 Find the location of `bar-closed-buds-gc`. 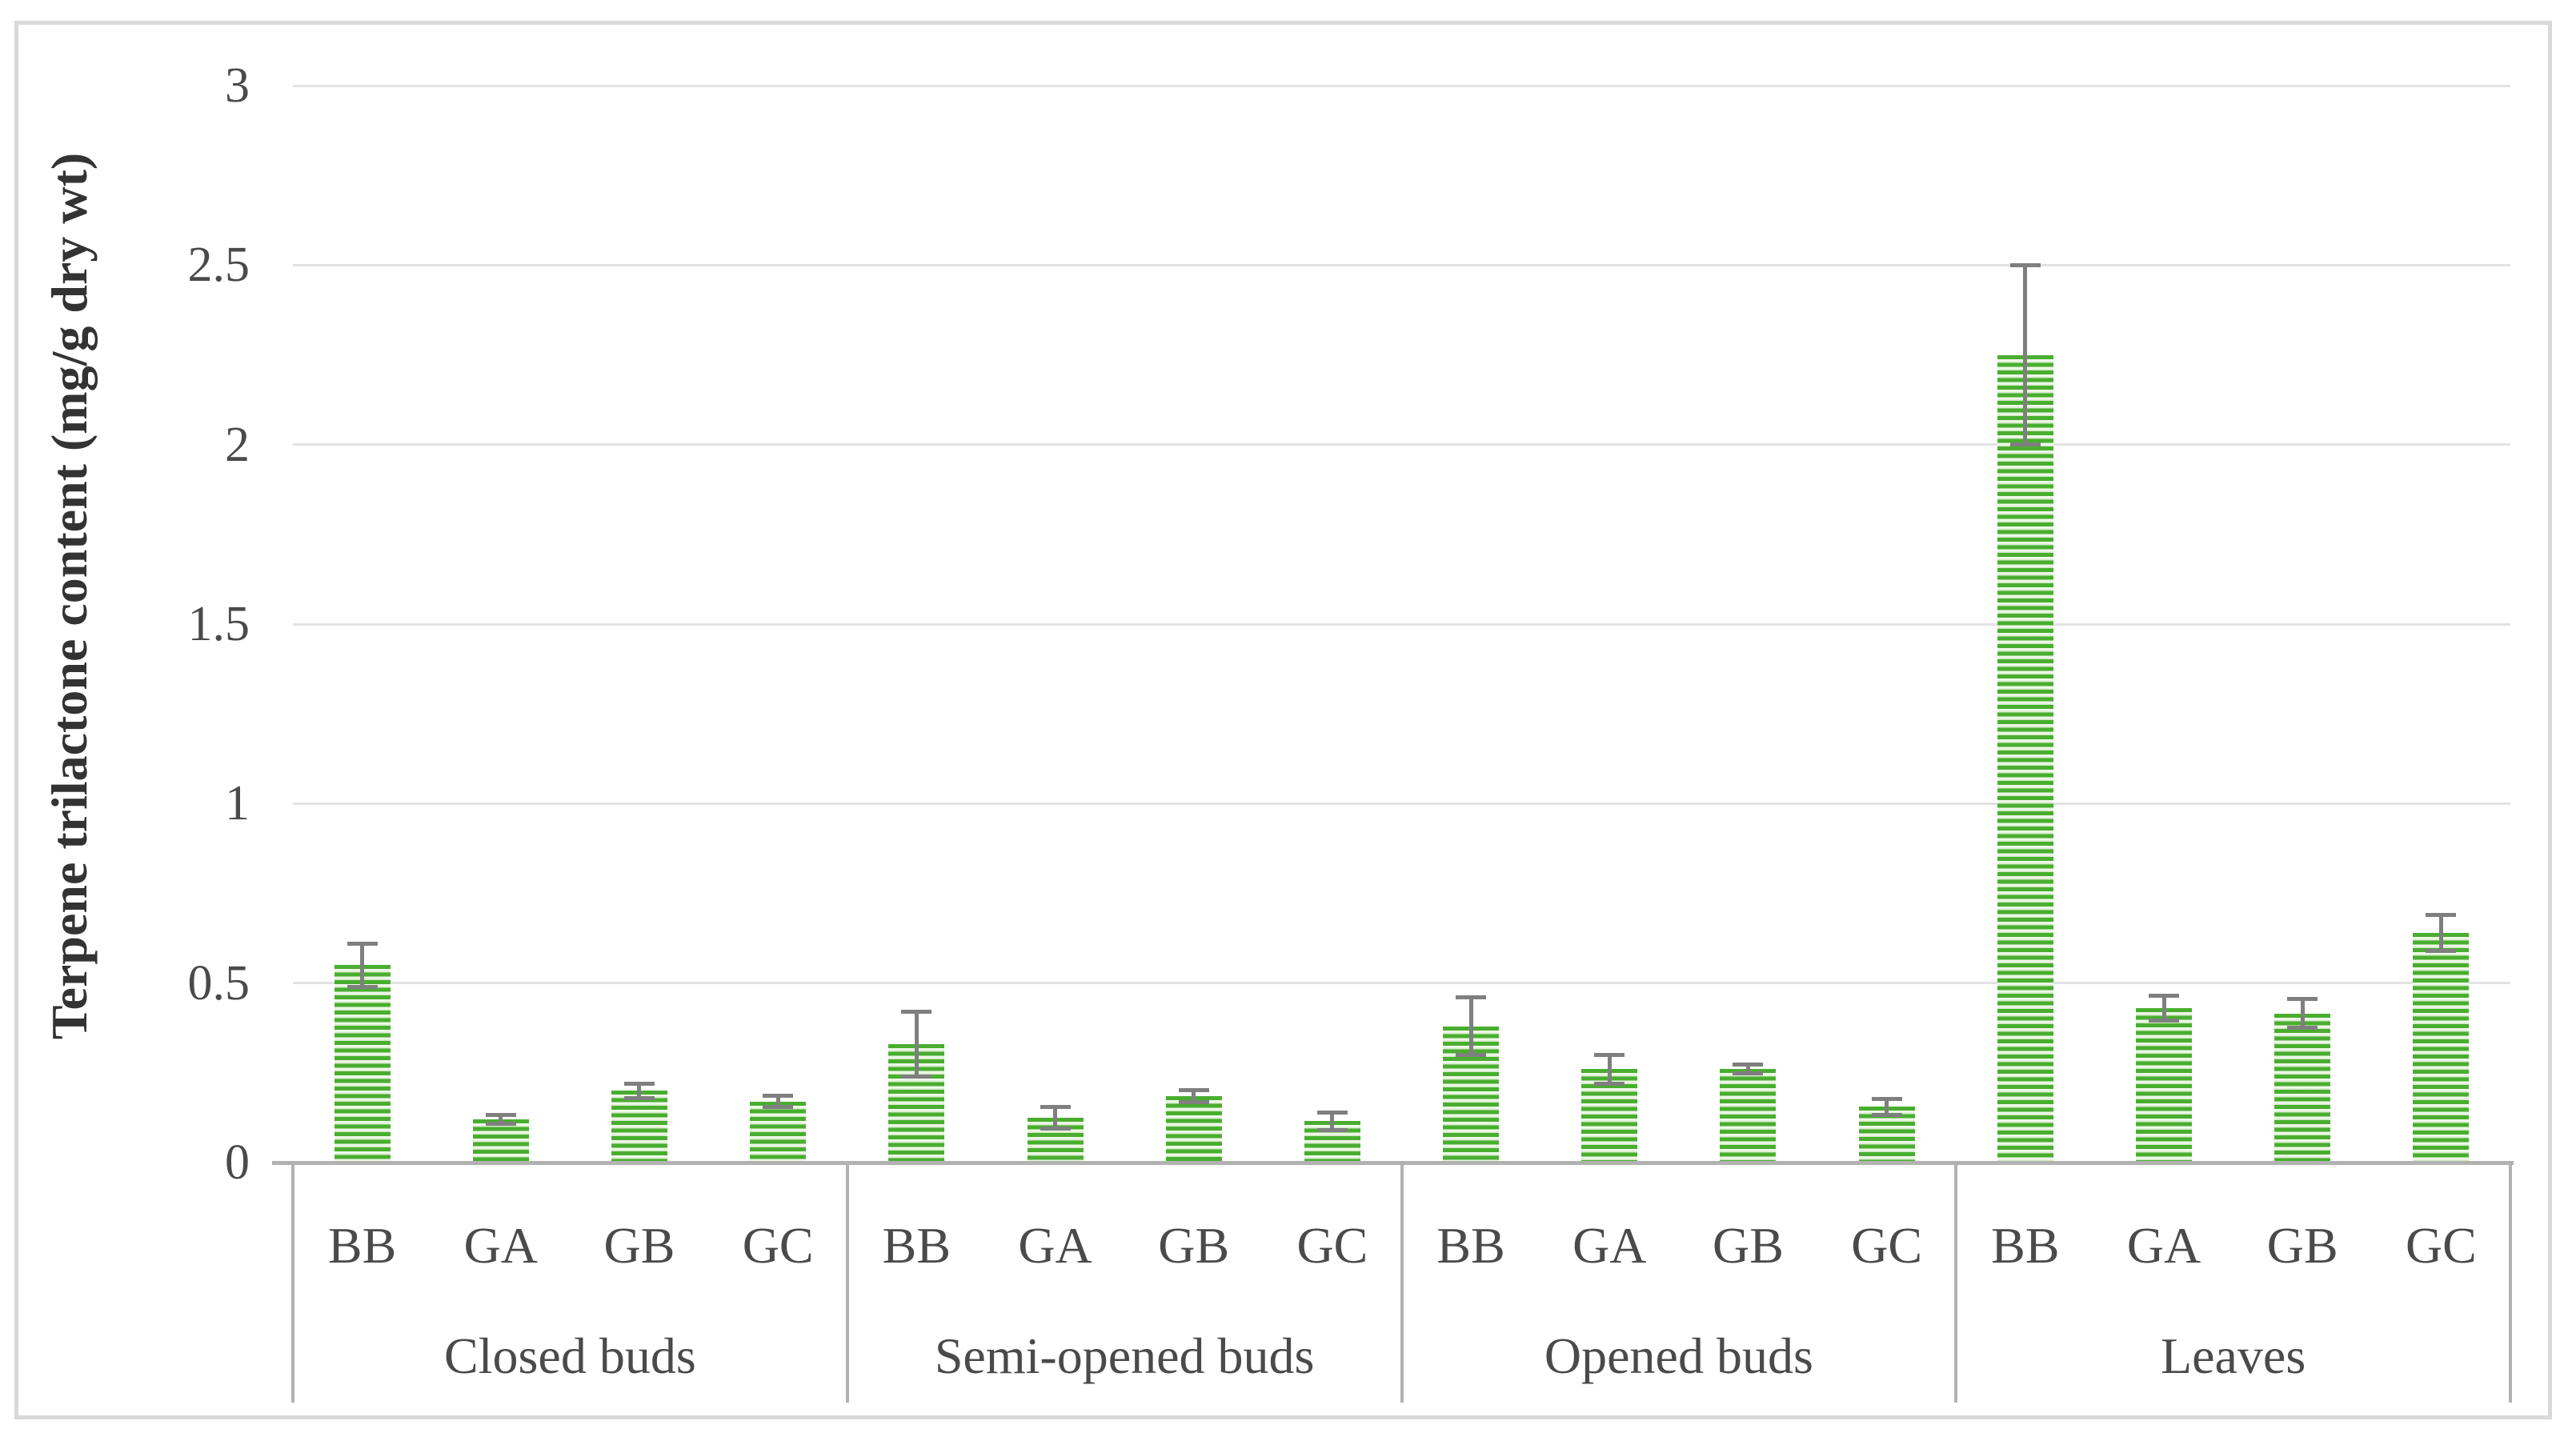

bar-closed-buds-gc is located at coordinates (778, 1132).